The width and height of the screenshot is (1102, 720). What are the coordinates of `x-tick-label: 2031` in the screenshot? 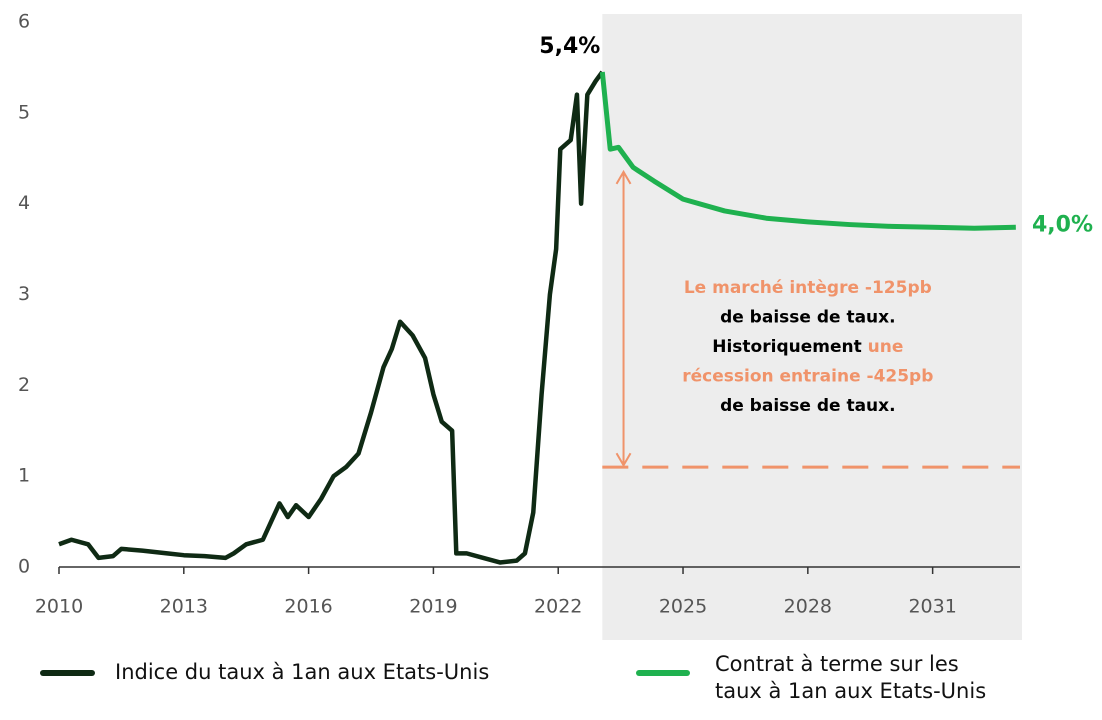 It's located at (932, 607).